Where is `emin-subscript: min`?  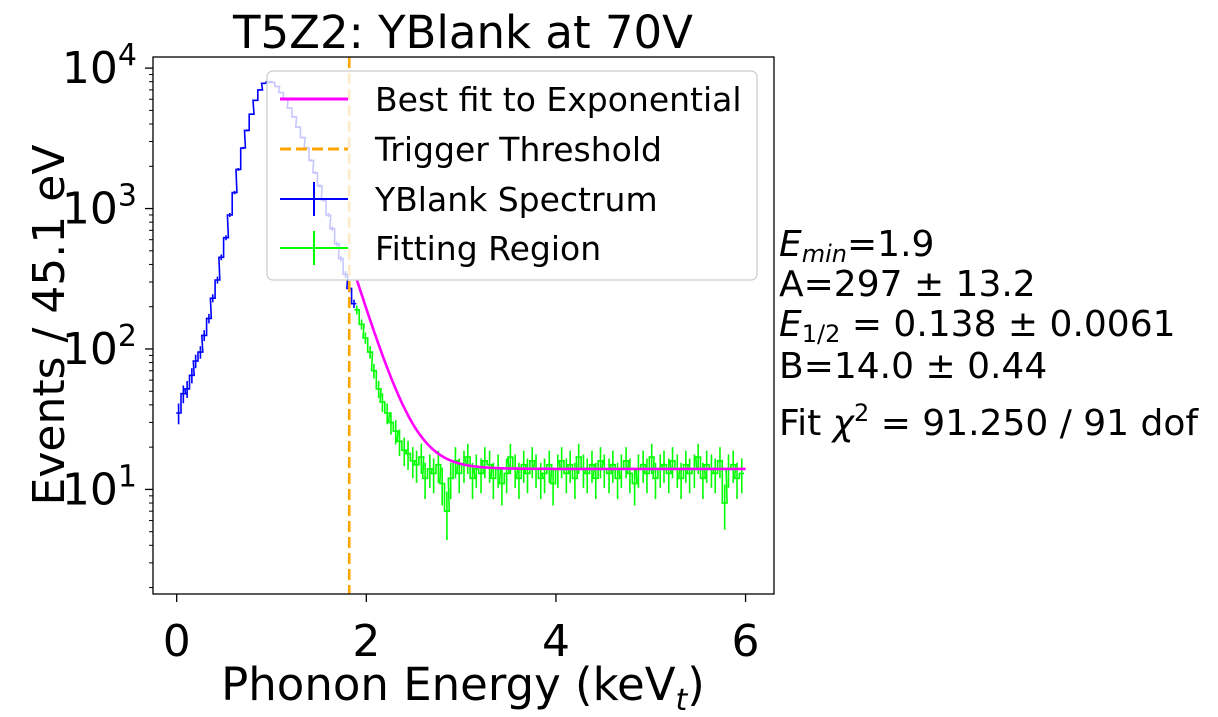 emin-subscript: min is located at coordinates (824, 254).